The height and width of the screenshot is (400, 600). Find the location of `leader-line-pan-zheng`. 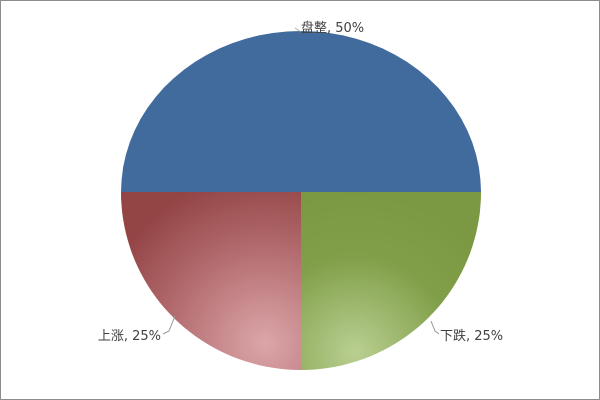

leader-line-pan-zheng is located at coordinates (298, 30).